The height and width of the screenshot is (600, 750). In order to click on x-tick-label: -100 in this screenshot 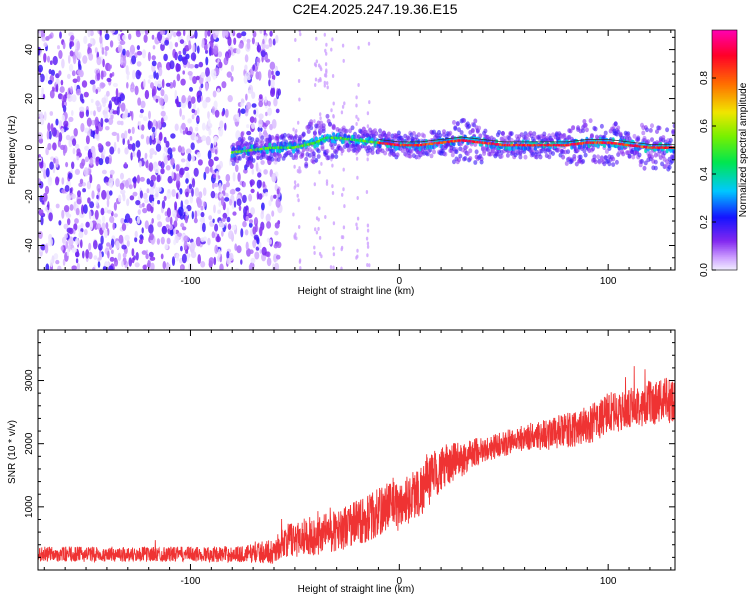, I will do `click(190, 281)`.